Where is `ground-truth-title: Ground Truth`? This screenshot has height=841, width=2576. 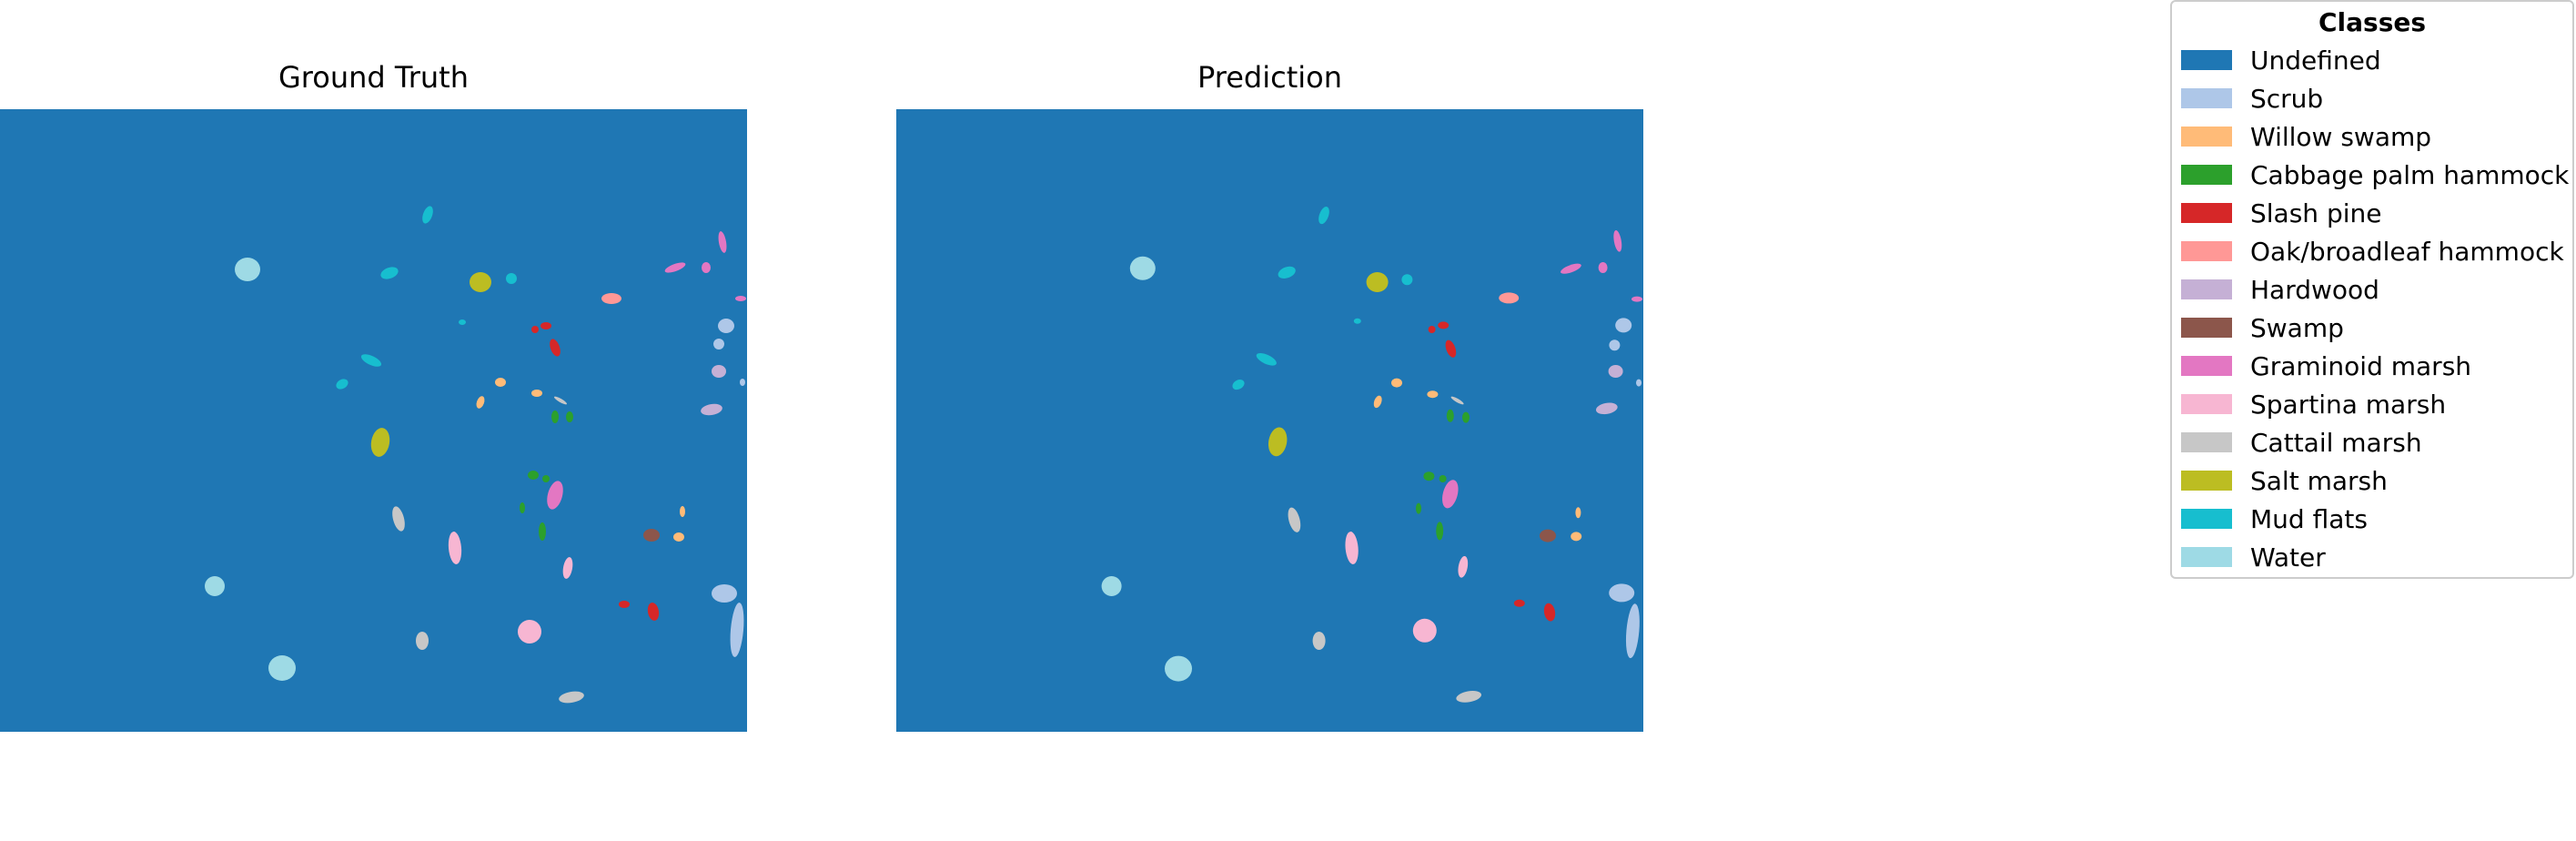 ground-truth-title: Ground Truth is located at coordinates (373, 77).